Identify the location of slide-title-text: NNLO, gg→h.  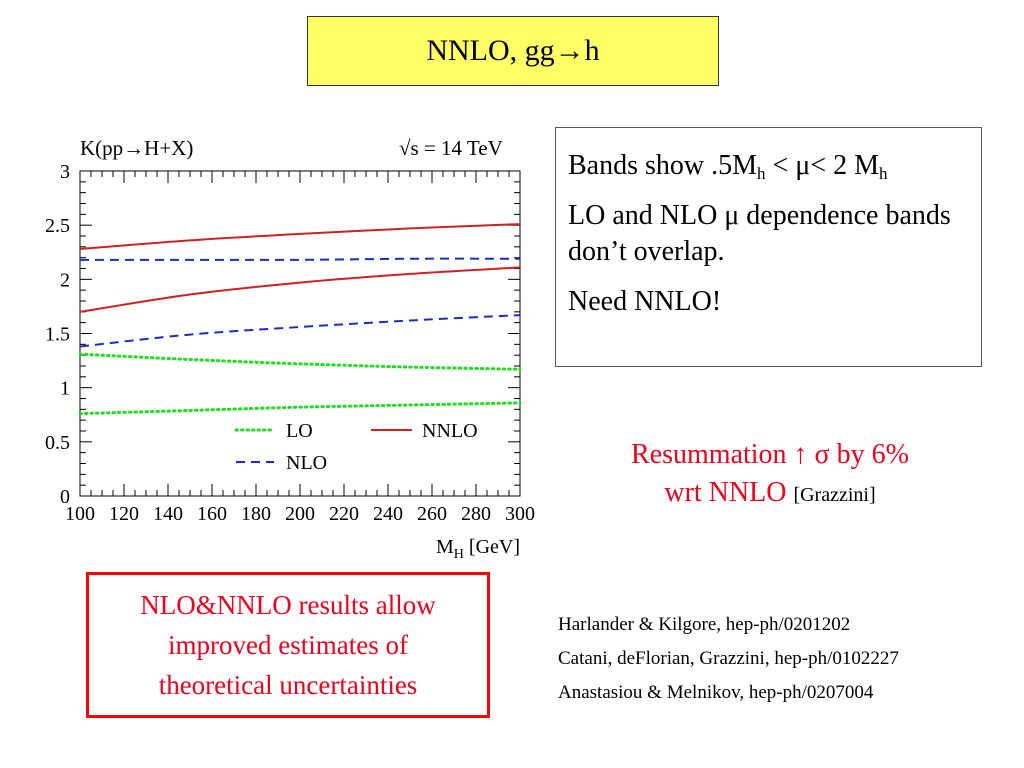
(513, 50).